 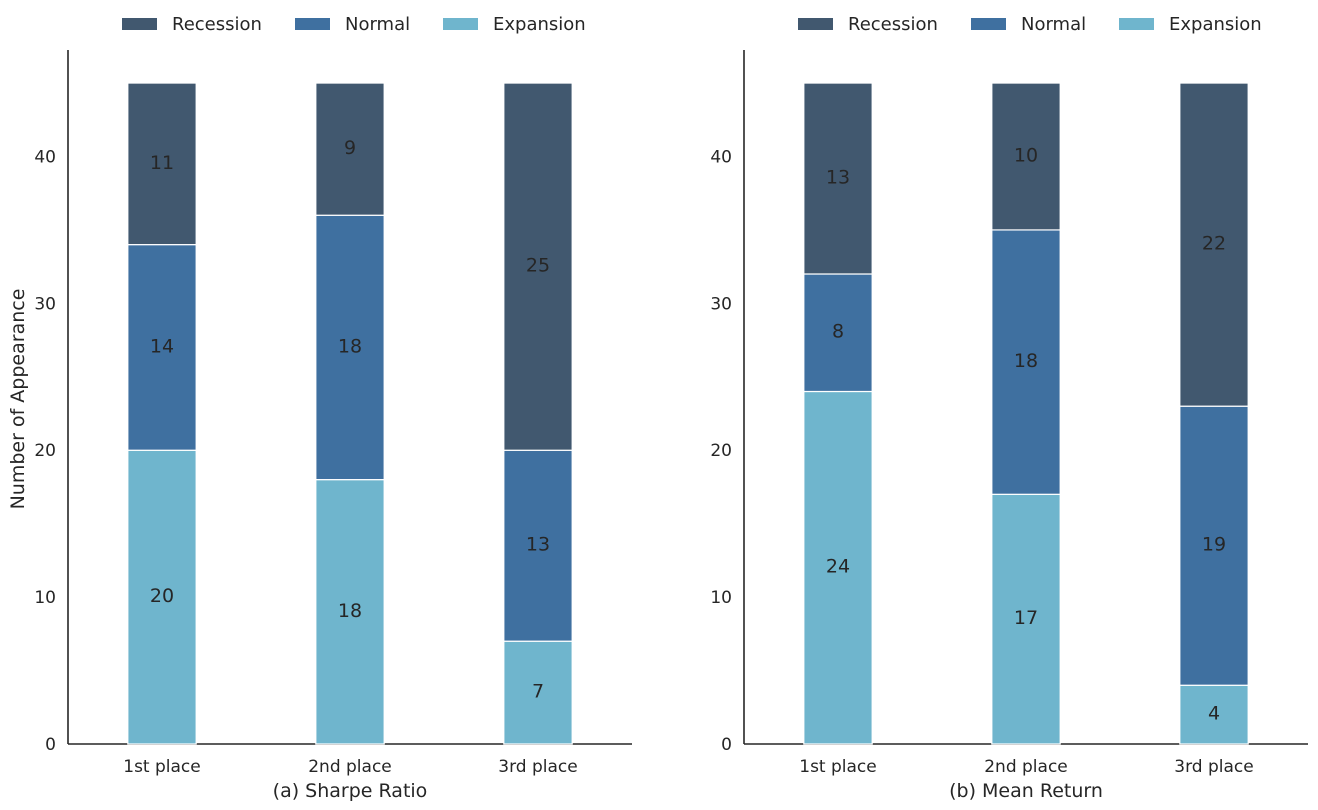 I want to click on data-label: 8, so click(x=838, y=332).